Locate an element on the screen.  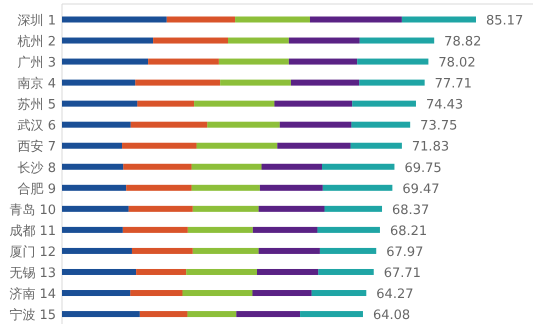
annotation: 85.17 is located at coordinates (505, 21).